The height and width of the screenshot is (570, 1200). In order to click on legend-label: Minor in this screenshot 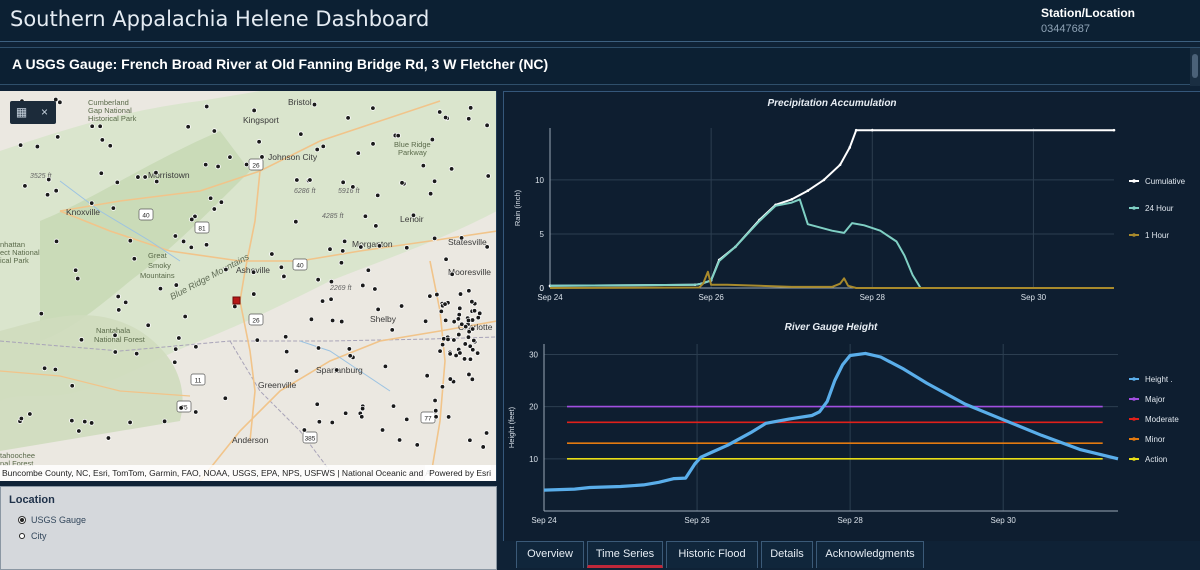, I will do `click(1155, 439)`.